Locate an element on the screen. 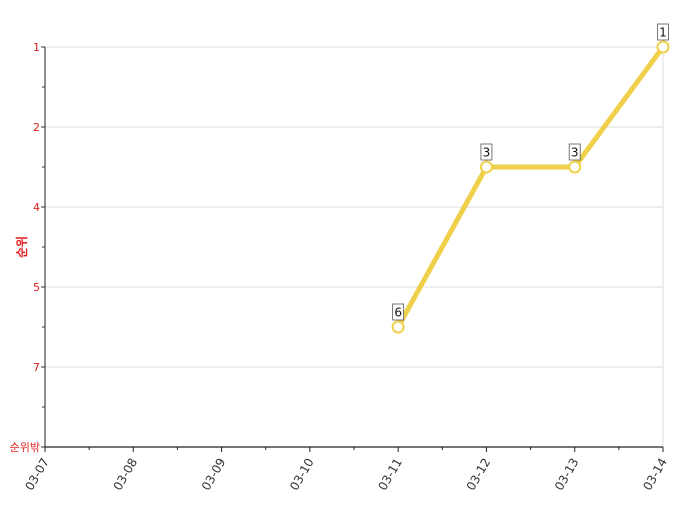 The width and height of the screenshot is (689, 518). x-tick-label: 03-10 is located at coordinates (302, 474).